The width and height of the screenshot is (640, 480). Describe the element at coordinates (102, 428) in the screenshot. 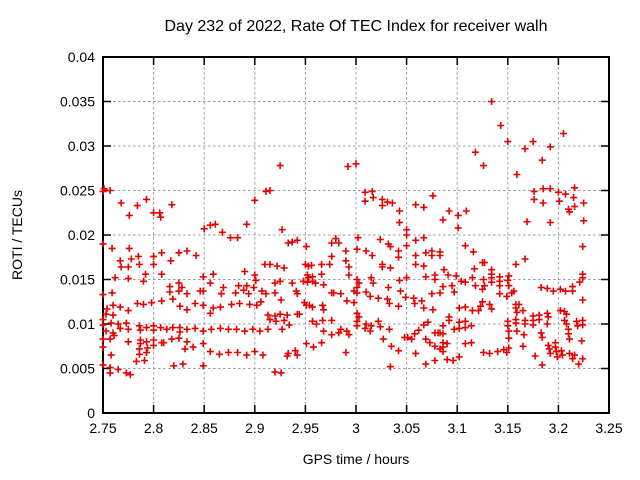

I see `svg-text: 2.75` at that location.